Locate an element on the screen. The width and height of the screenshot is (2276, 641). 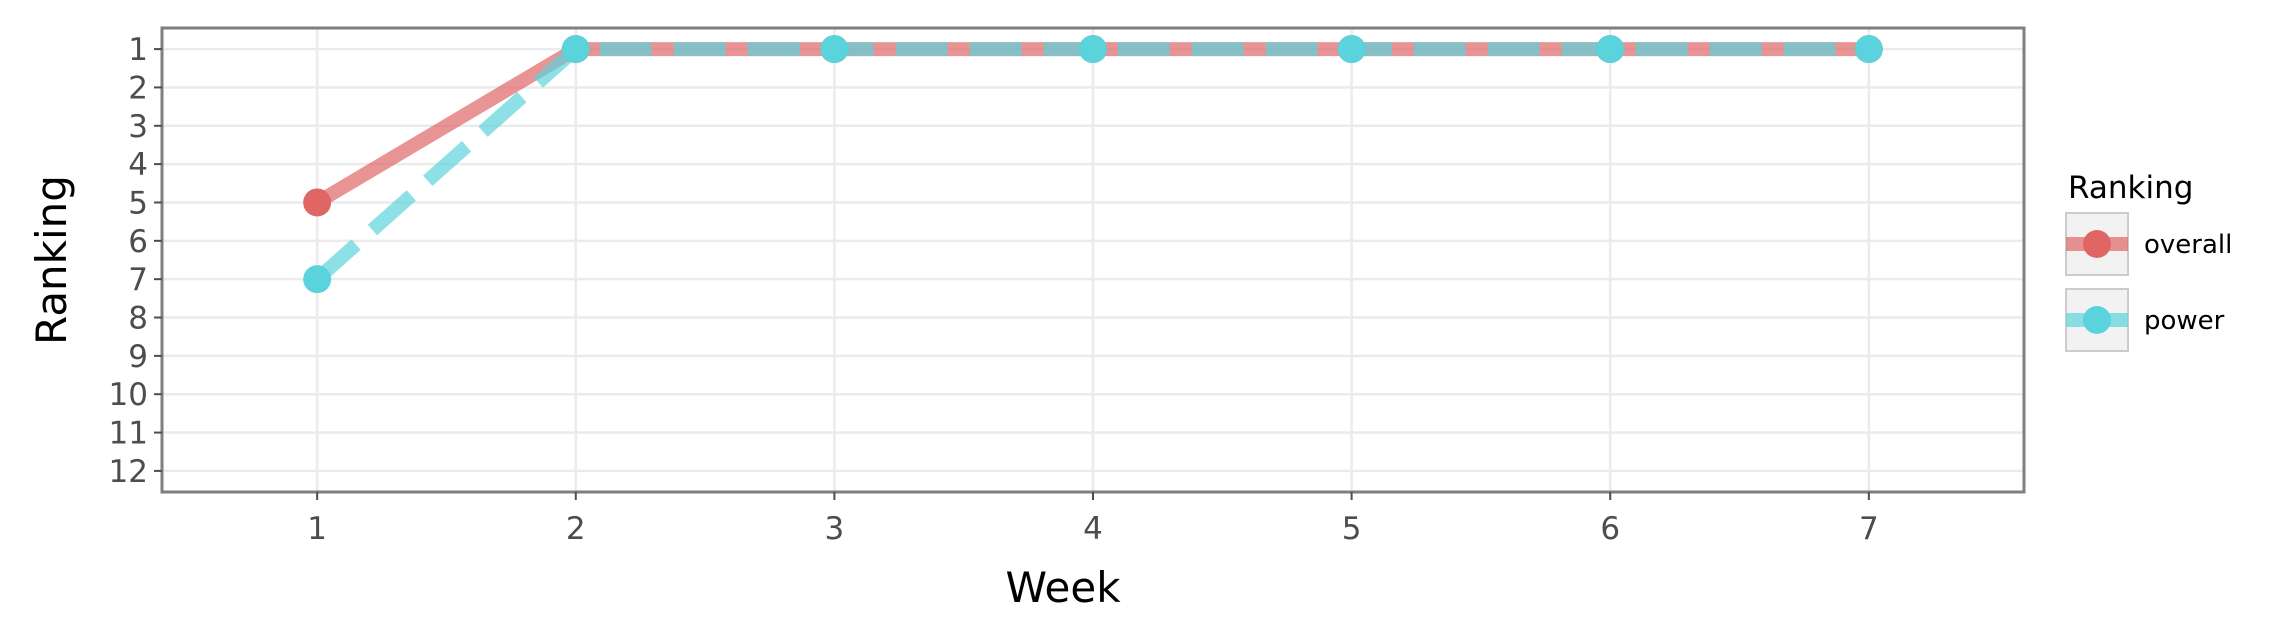
x-axis-title: Week is located at coordinates (1063, 587).